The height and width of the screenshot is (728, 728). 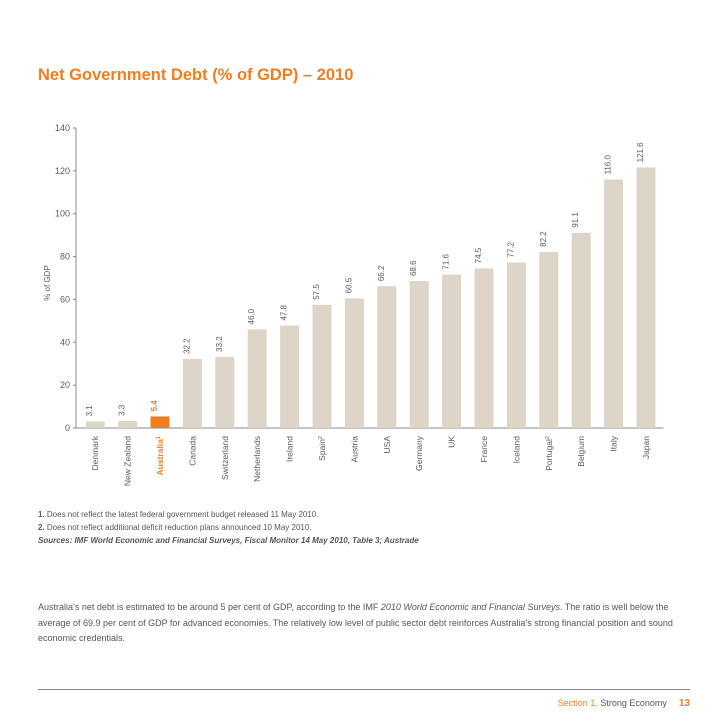 What do you see at coordinates (160, 455) in the screenshot?
I see `category-label: Australia1` at bounding box center [160, 455].